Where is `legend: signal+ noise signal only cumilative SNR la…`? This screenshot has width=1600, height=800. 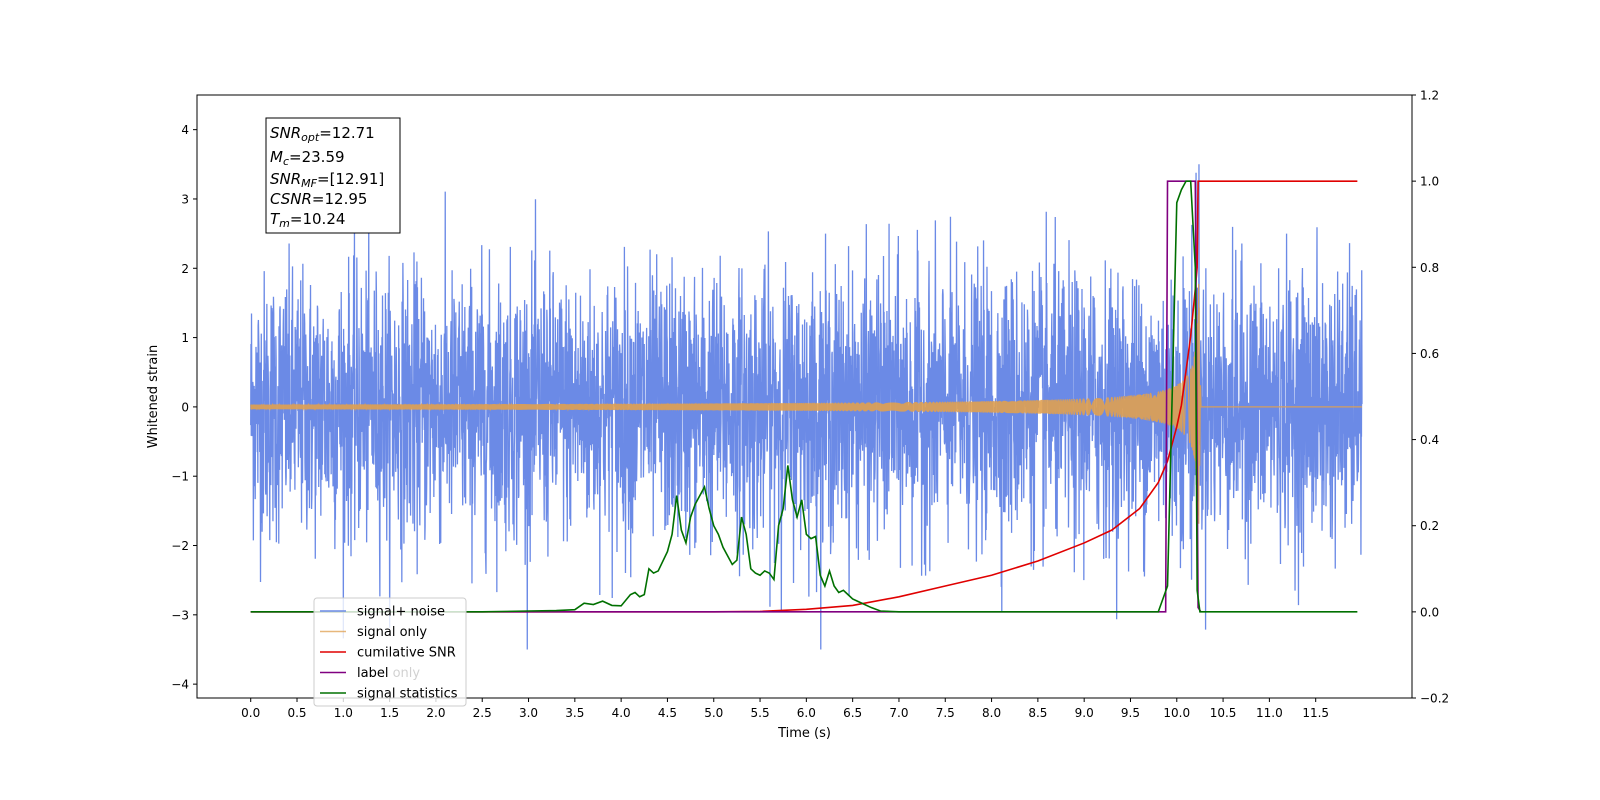 legend: signal+ noise signal only cumilative SNR la… is located at coordinates (390, 652).